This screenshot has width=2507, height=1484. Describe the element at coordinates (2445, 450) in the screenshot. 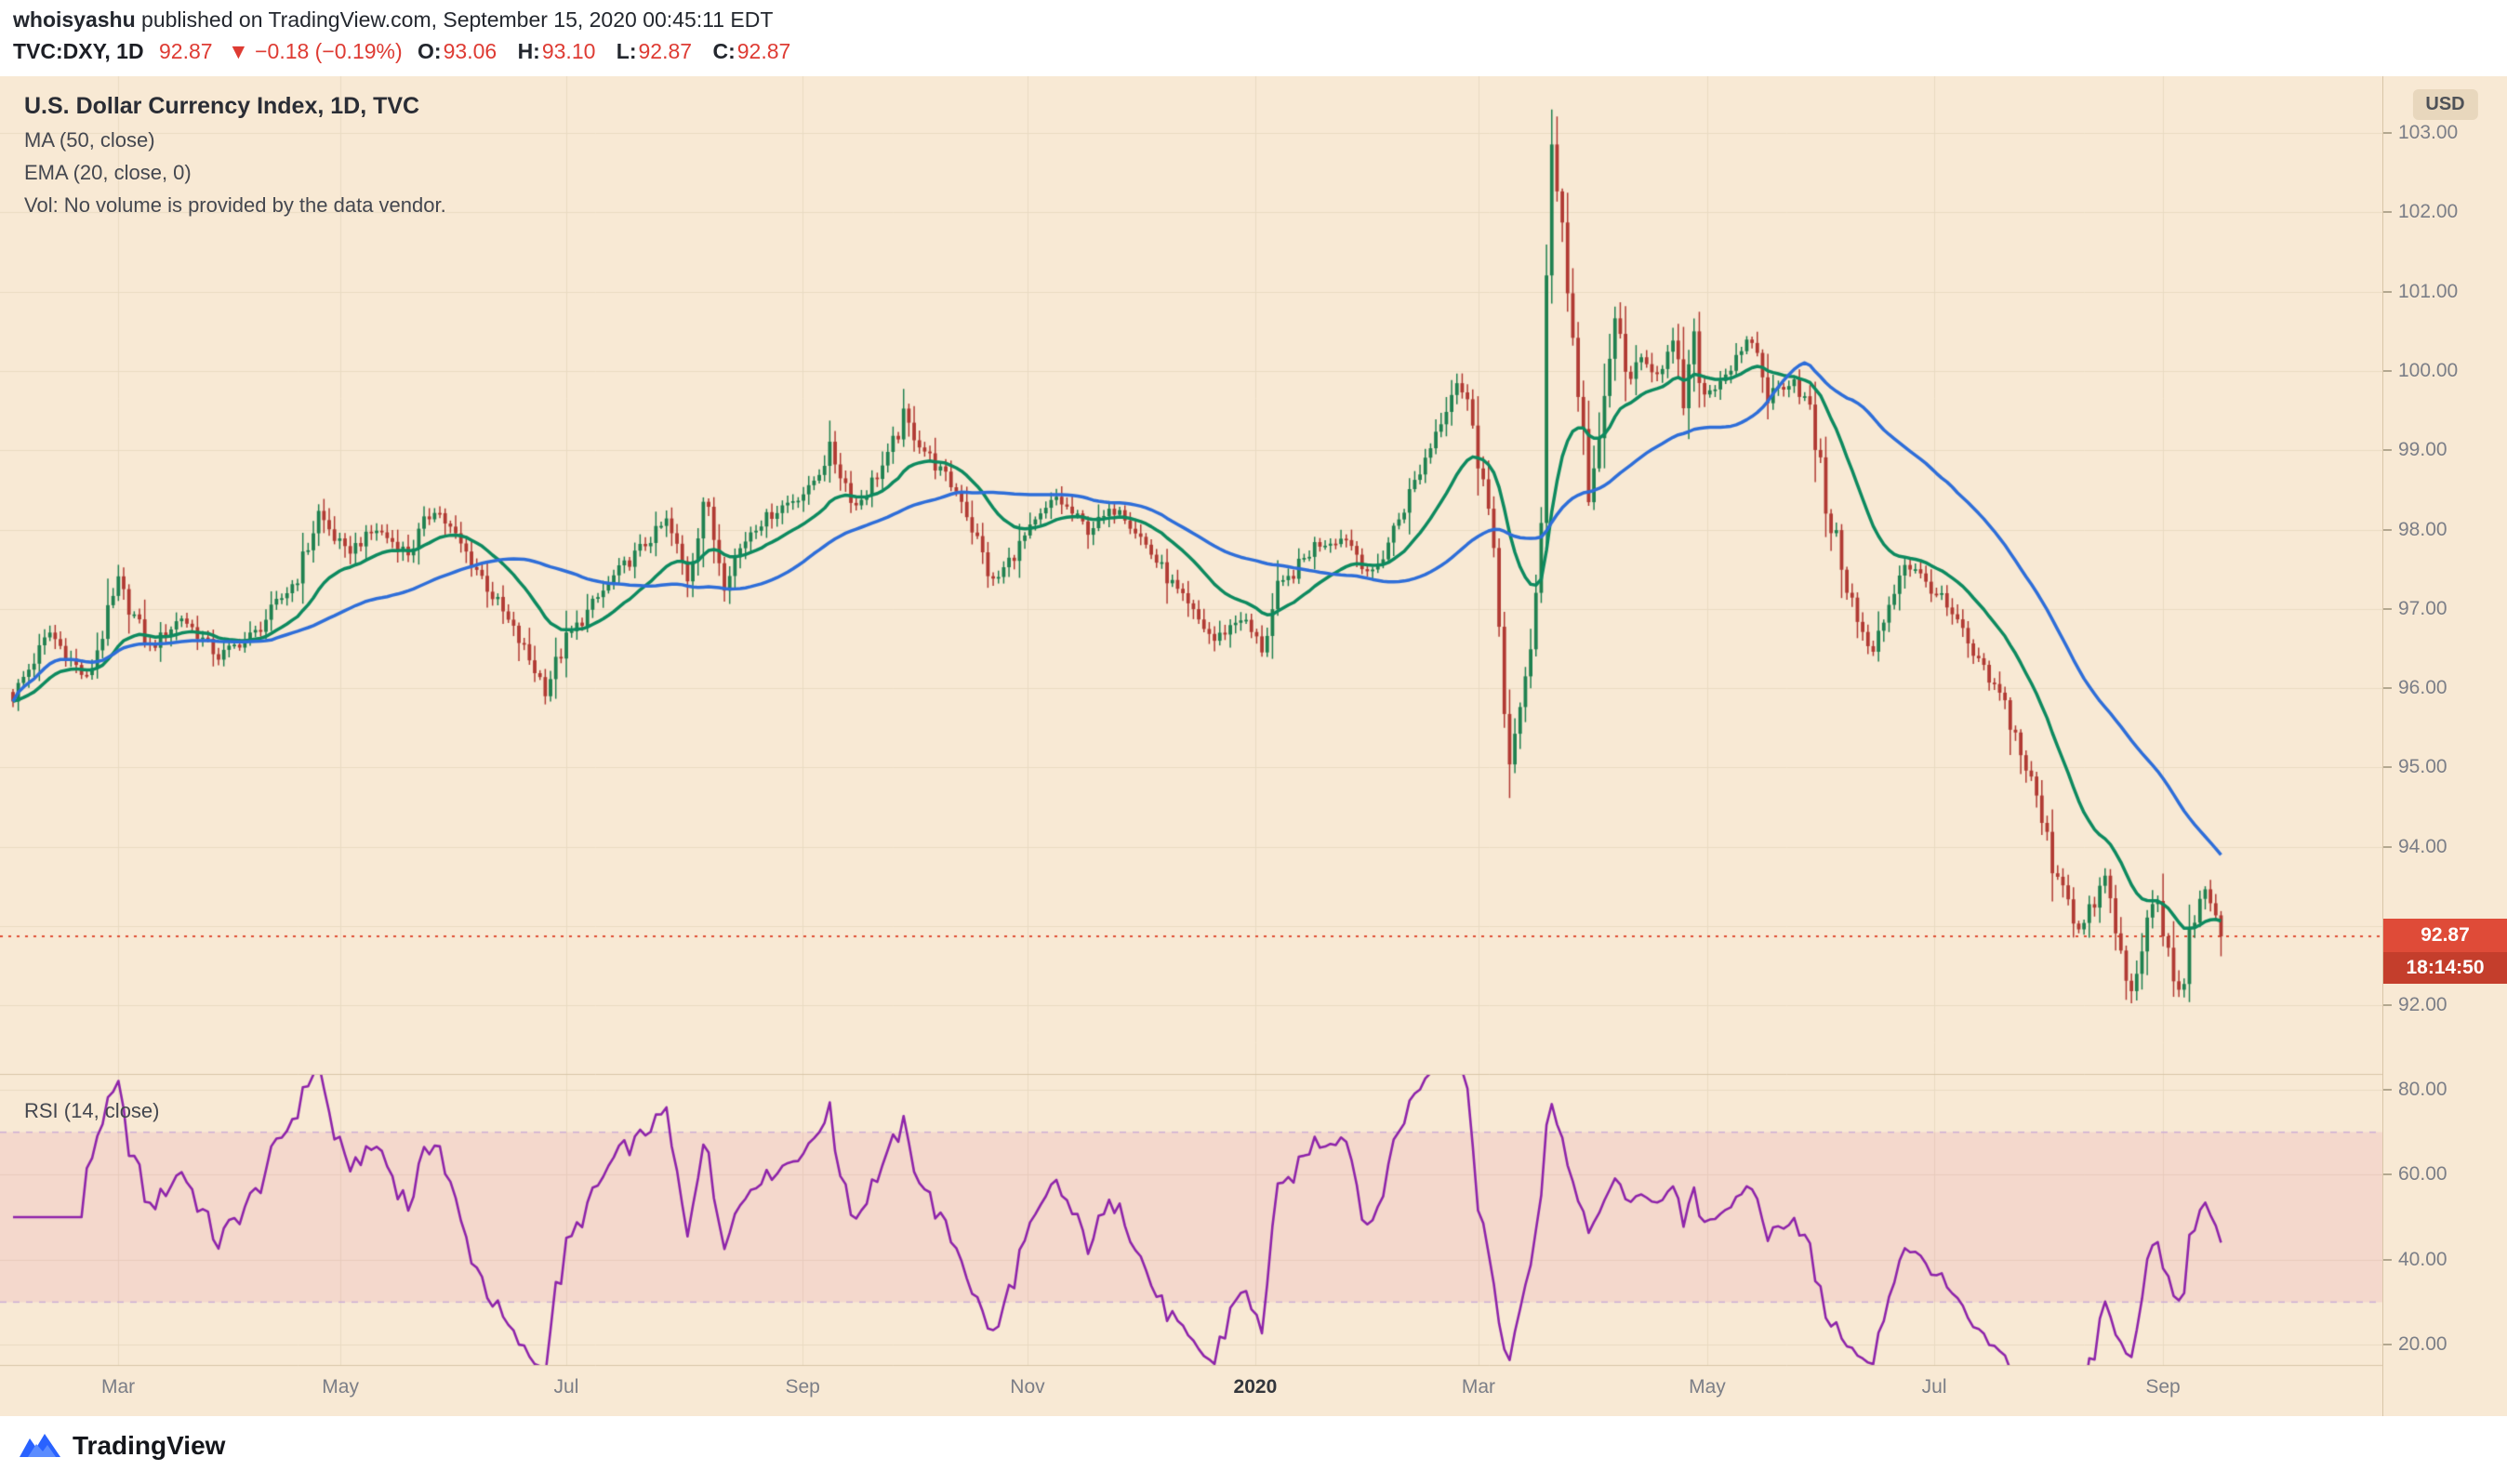

I see `price-tick-label: 99.00` at that location.